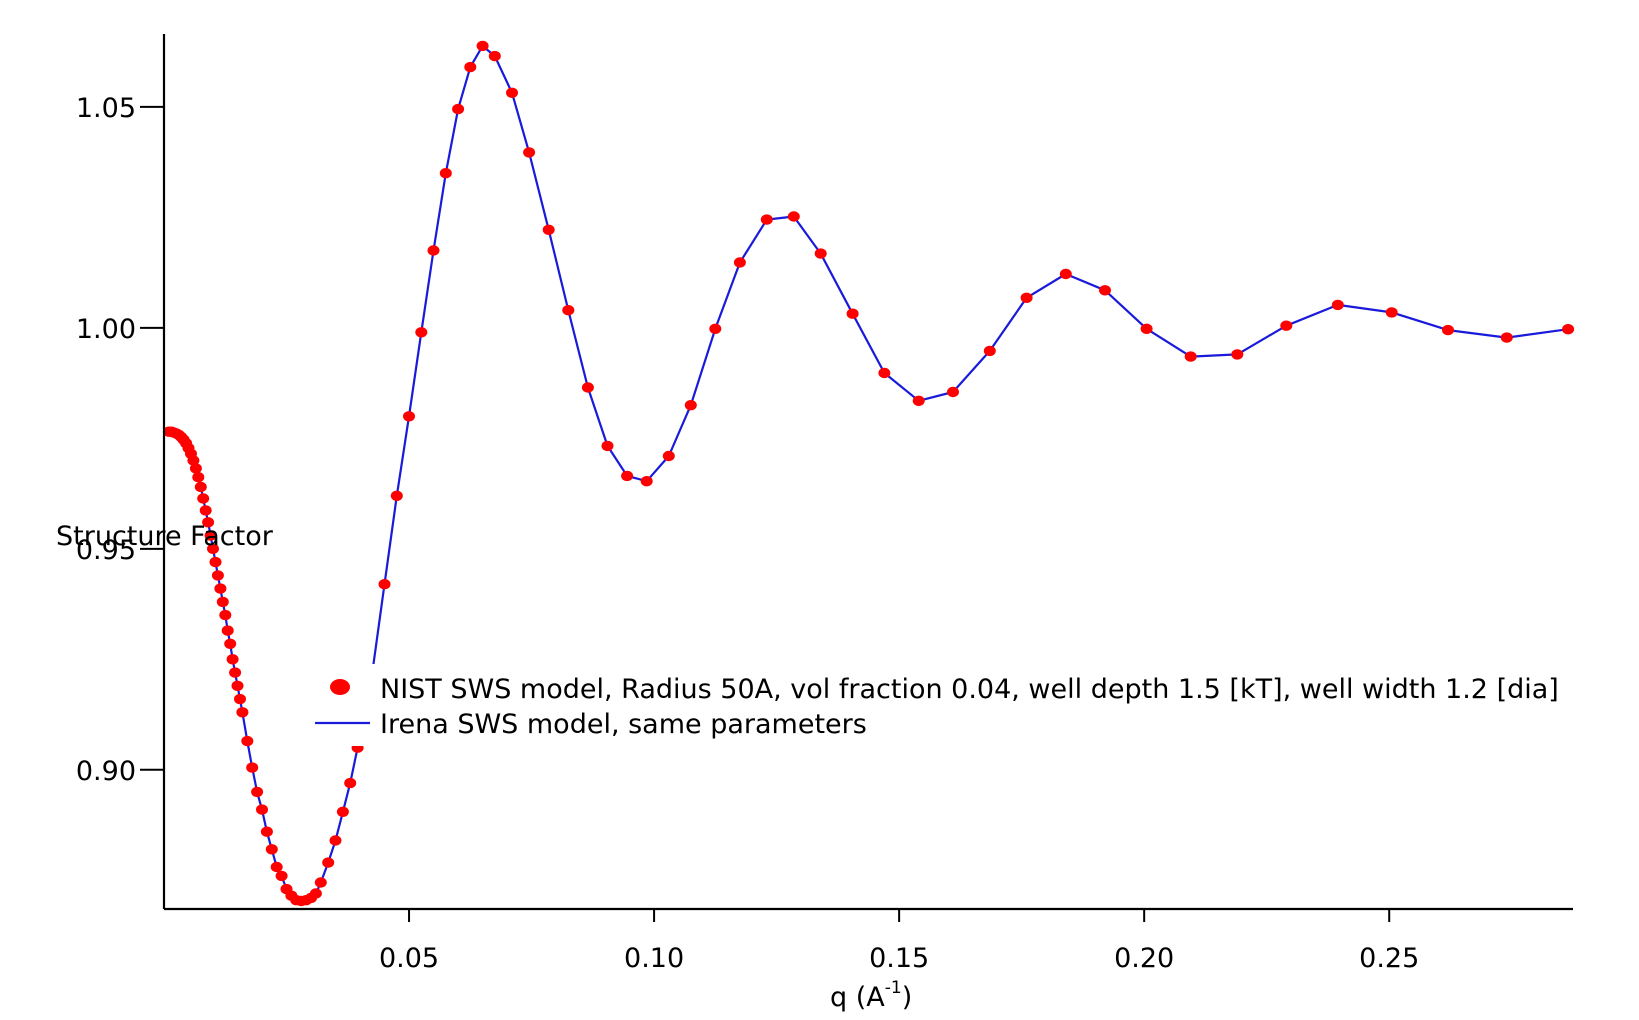  Describe the element at coordinates (106, 329) in the screenshot. I see `y-tick-label: 1.00` at that location.